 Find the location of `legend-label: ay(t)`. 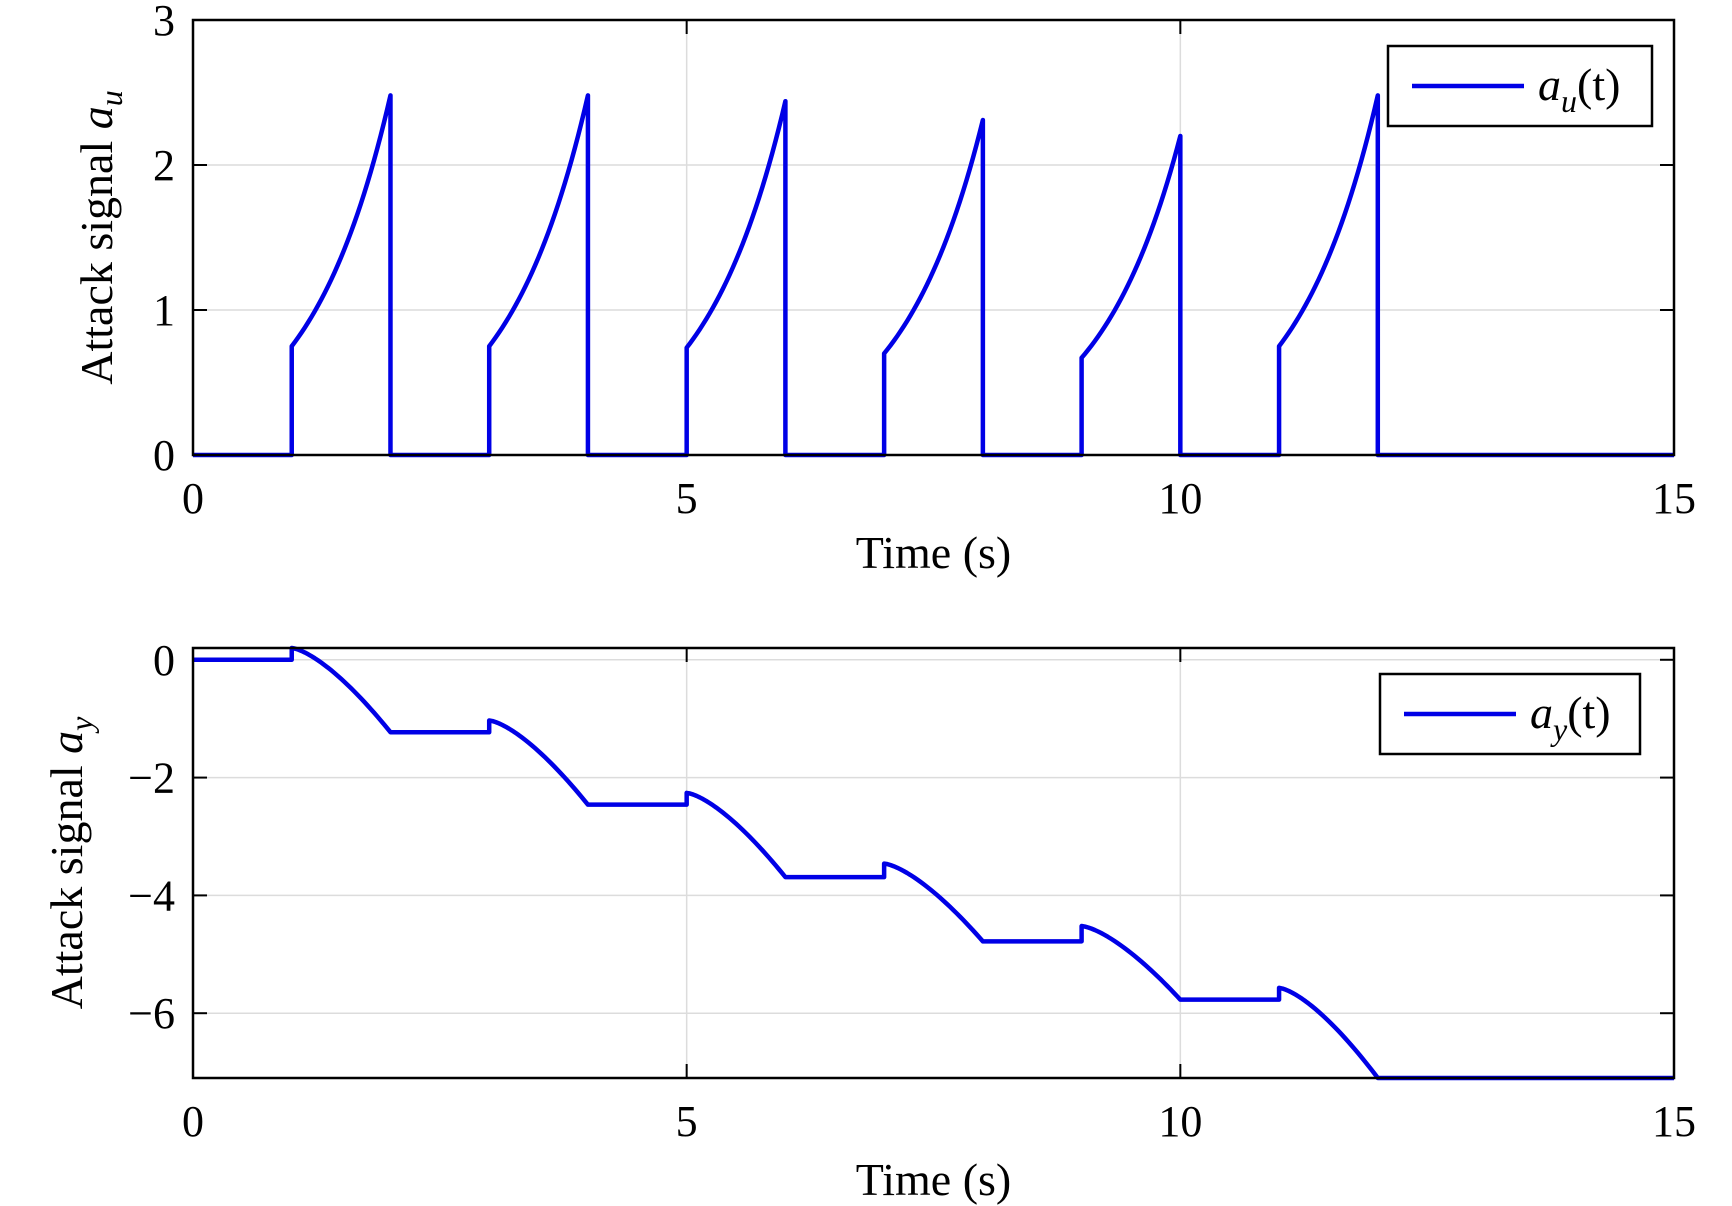

legend-label: ay(t) is located at coordinates (1570, 717).